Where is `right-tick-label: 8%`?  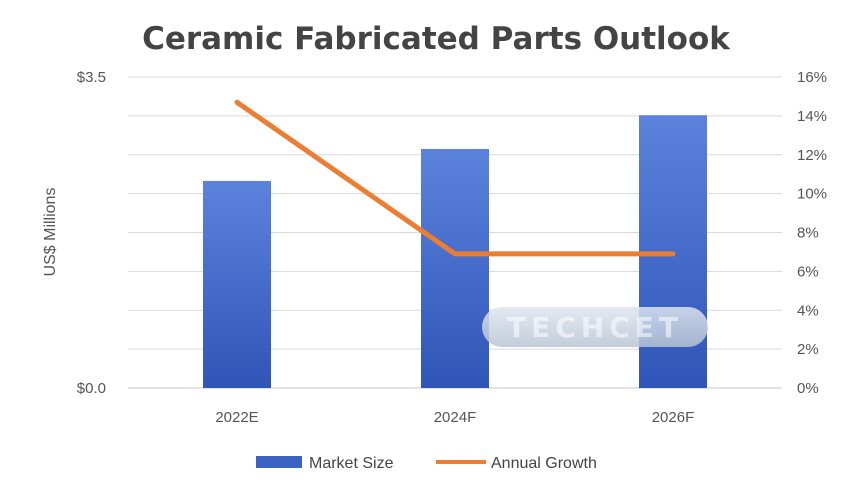
right-tick-label: 8% is located at coordinates (808, 233).